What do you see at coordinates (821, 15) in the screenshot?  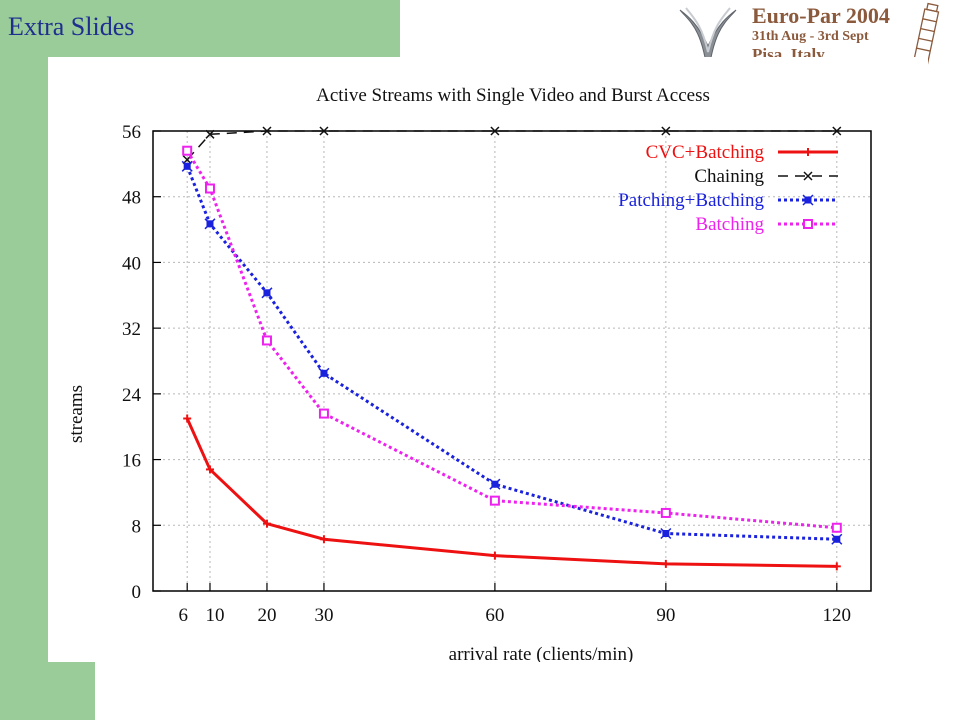 I see `logo-title: Euro-Par 2004` at bounding box center [821, 15].